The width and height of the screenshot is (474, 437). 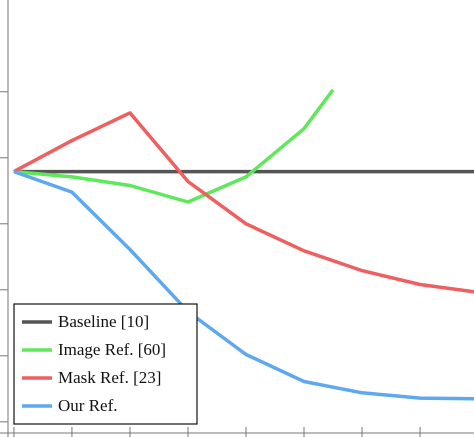 I want to click on legend-label: Baseline [10], so click(x=103, y=321).